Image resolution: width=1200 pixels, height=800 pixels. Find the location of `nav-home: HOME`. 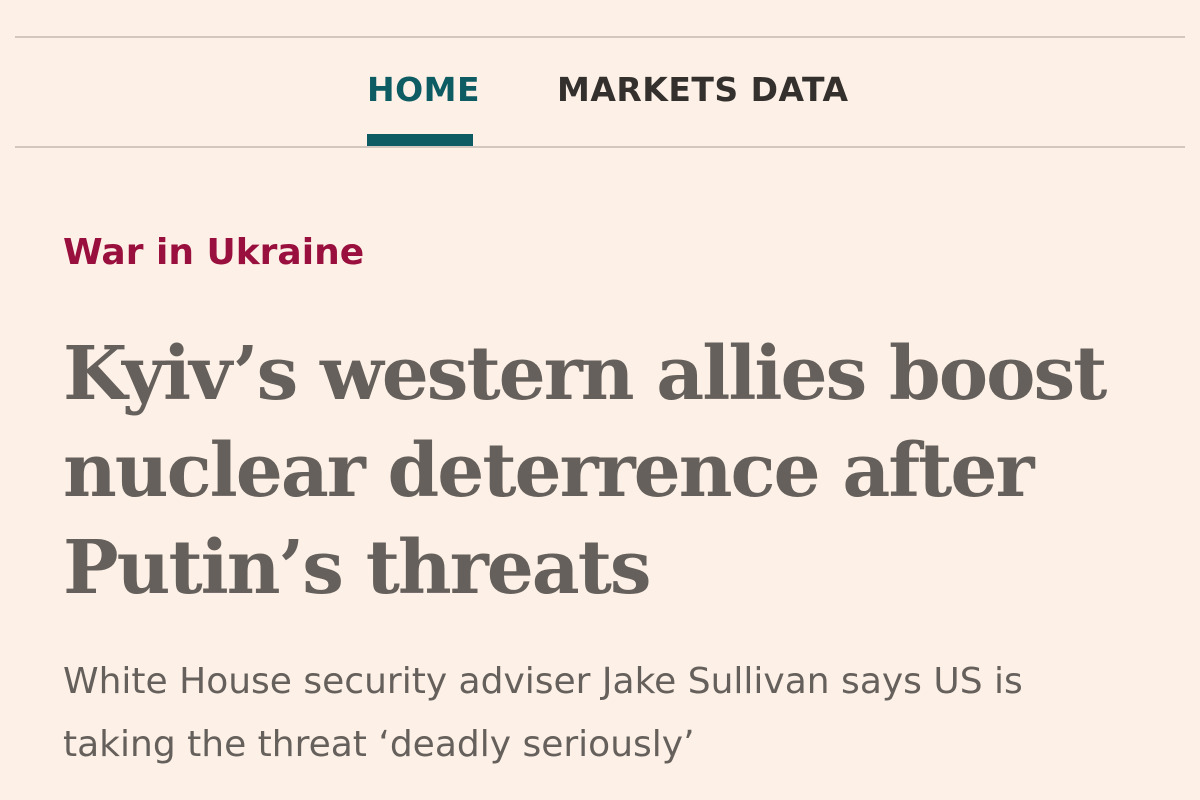

nav-home: HOME is located at coordinates (424, 89).